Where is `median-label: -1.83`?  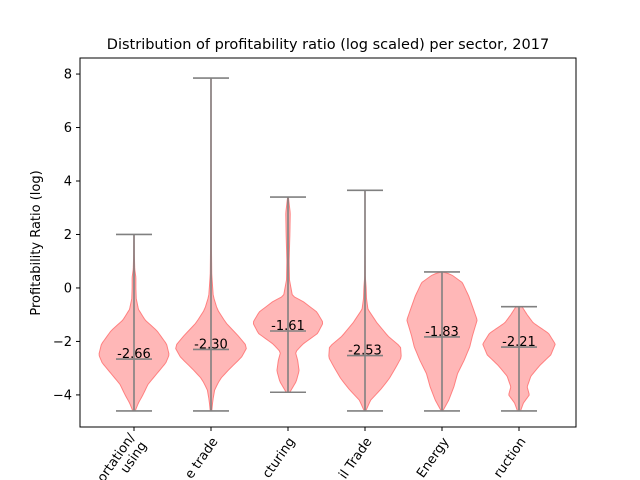 median-label: -1.83 is located at coordinates (442, 332).